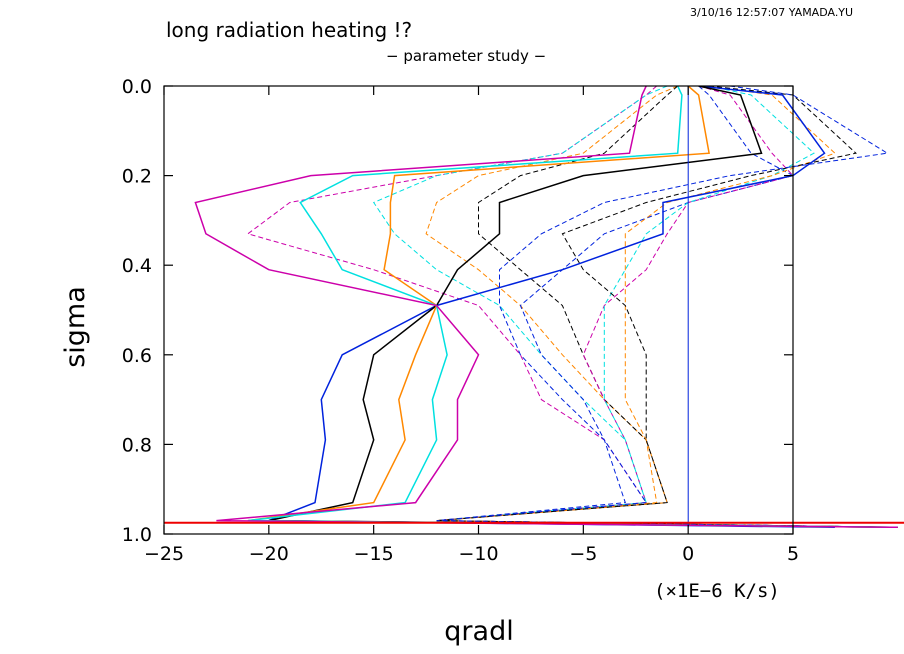 The image size is (904, 654). Describe the element at coordinates (289, 30) in the screenshot. I see `chart-title: long radiation heating !?` at that location.